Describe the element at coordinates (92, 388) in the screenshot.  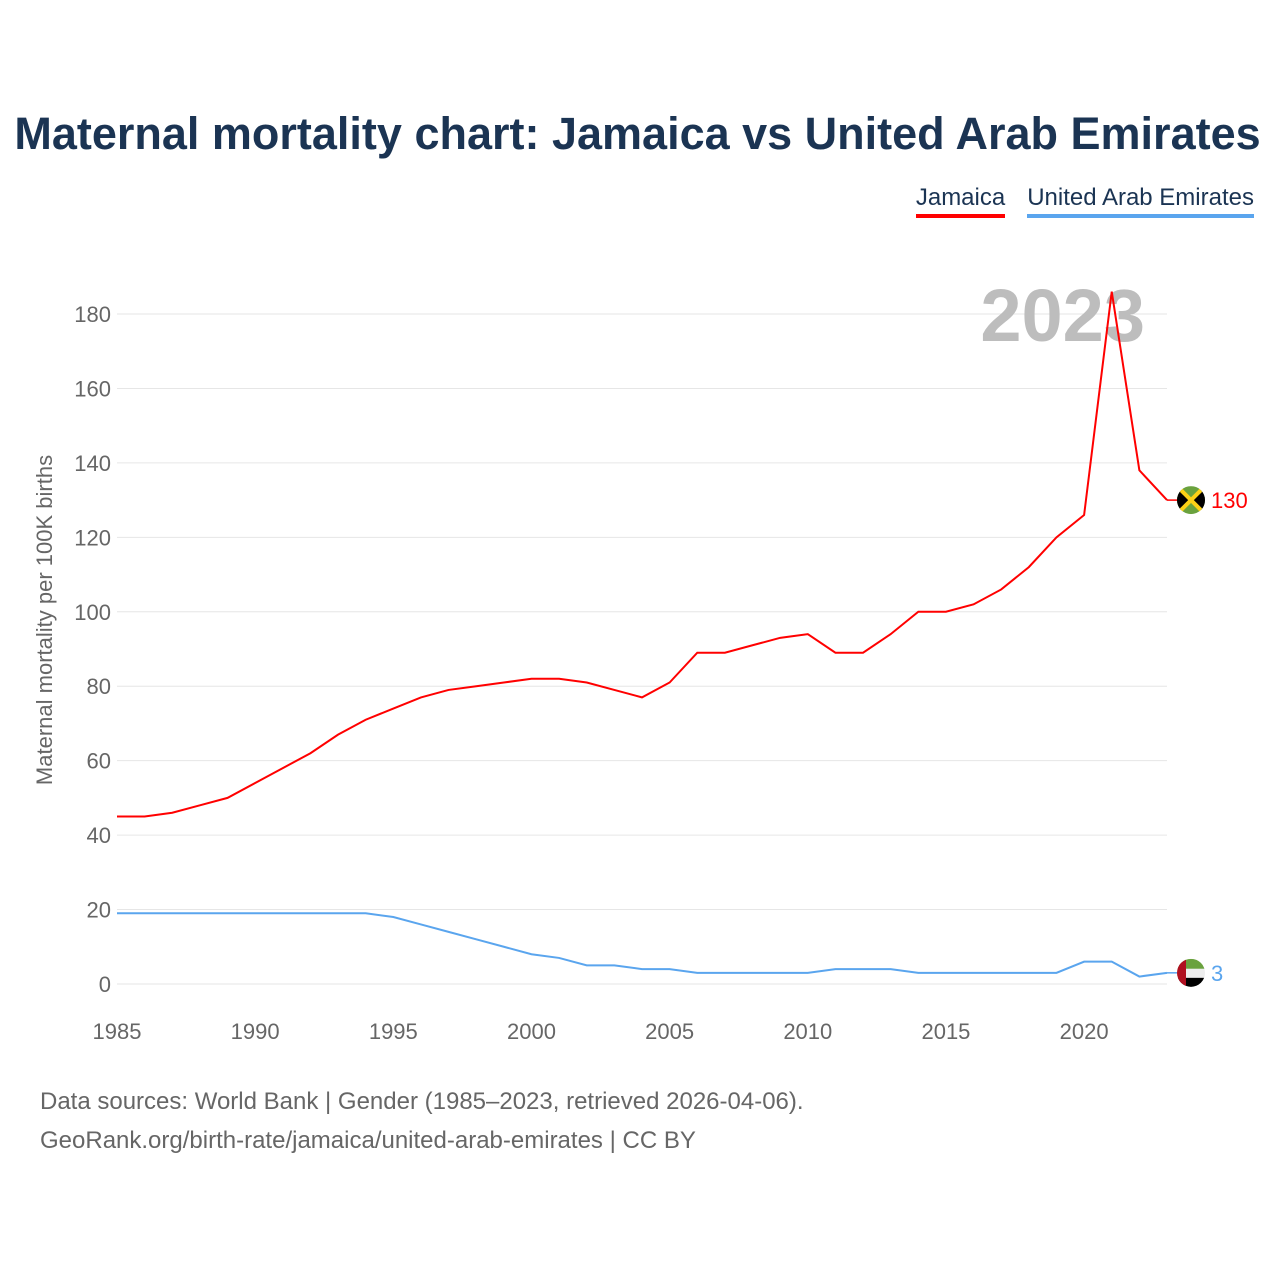
I see `y-tick-label: 160` at that location.